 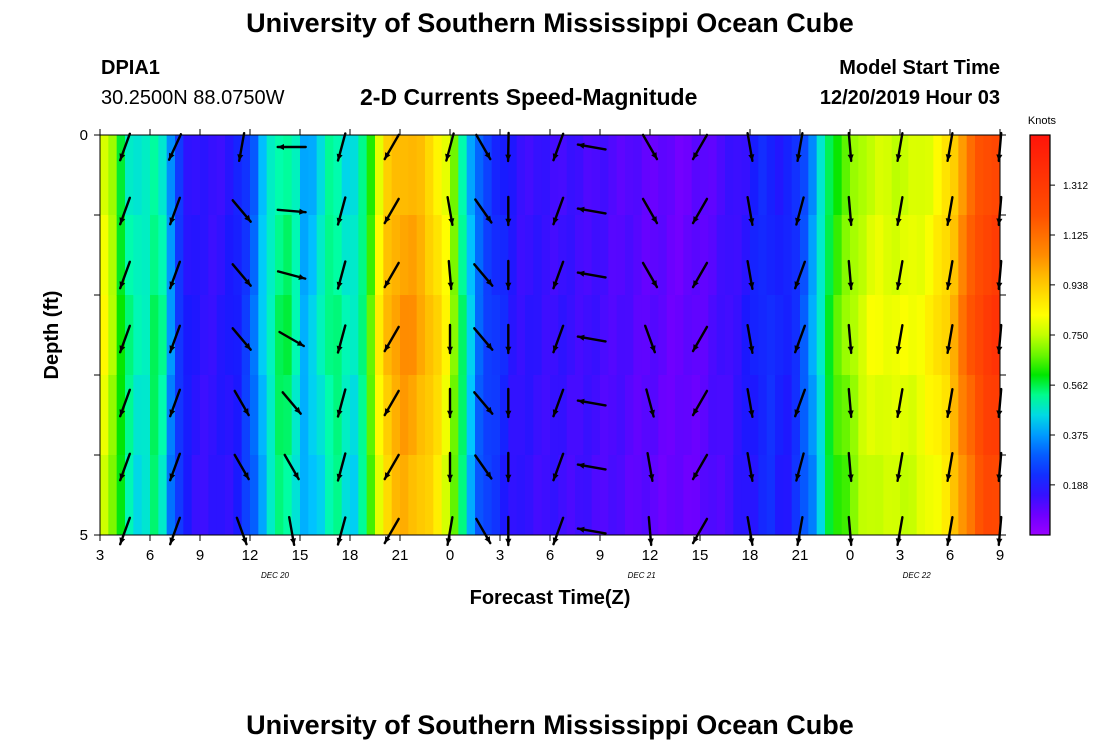 I want to click on y-axis-label: Depth (ft), so click(x=52, y=335).